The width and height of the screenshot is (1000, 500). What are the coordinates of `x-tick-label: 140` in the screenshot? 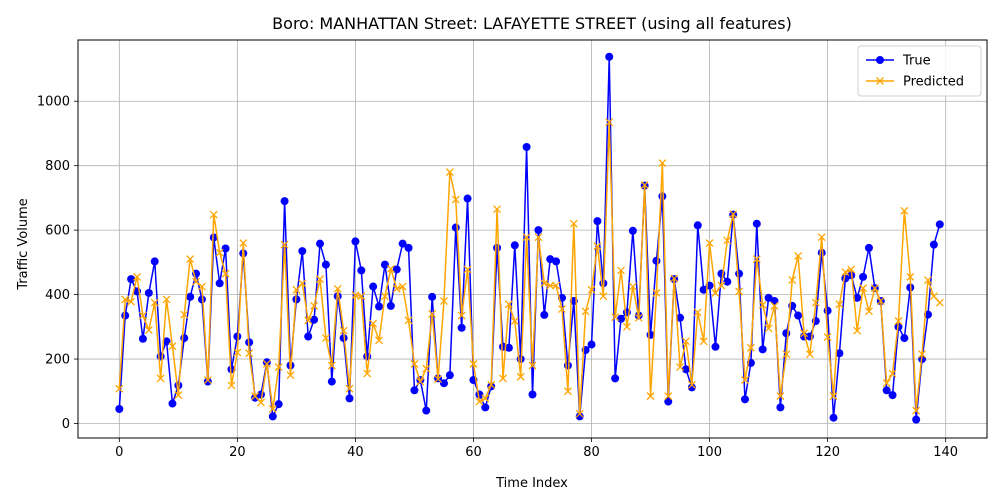 It's located at (945, 452).